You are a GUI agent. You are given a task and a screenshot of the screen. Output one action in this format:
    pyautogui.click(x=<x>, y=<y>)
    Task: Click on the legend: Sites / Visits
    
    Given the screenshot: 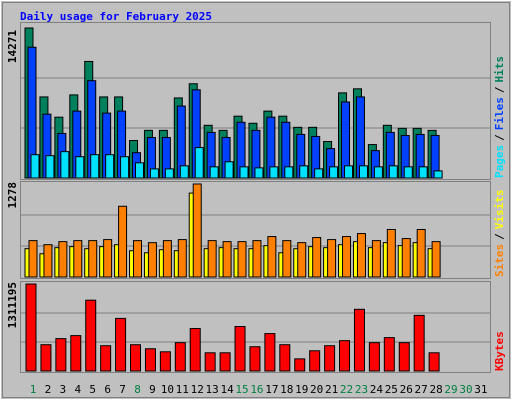 What is the action you would take?
    pyautogui.click(x=499, y=234)
    